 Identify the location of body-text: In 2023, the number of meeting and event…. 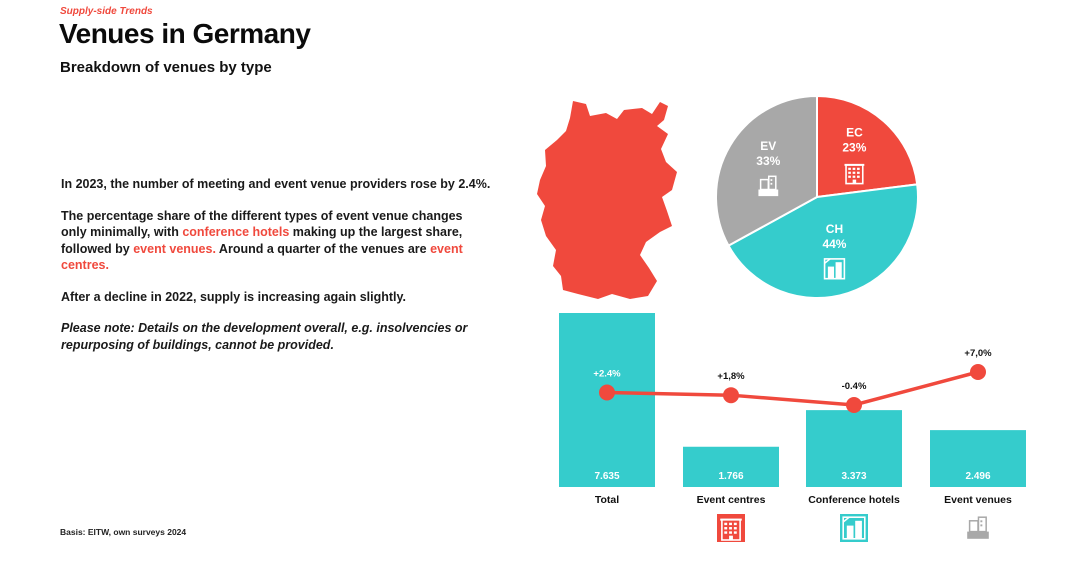
(276, 272).